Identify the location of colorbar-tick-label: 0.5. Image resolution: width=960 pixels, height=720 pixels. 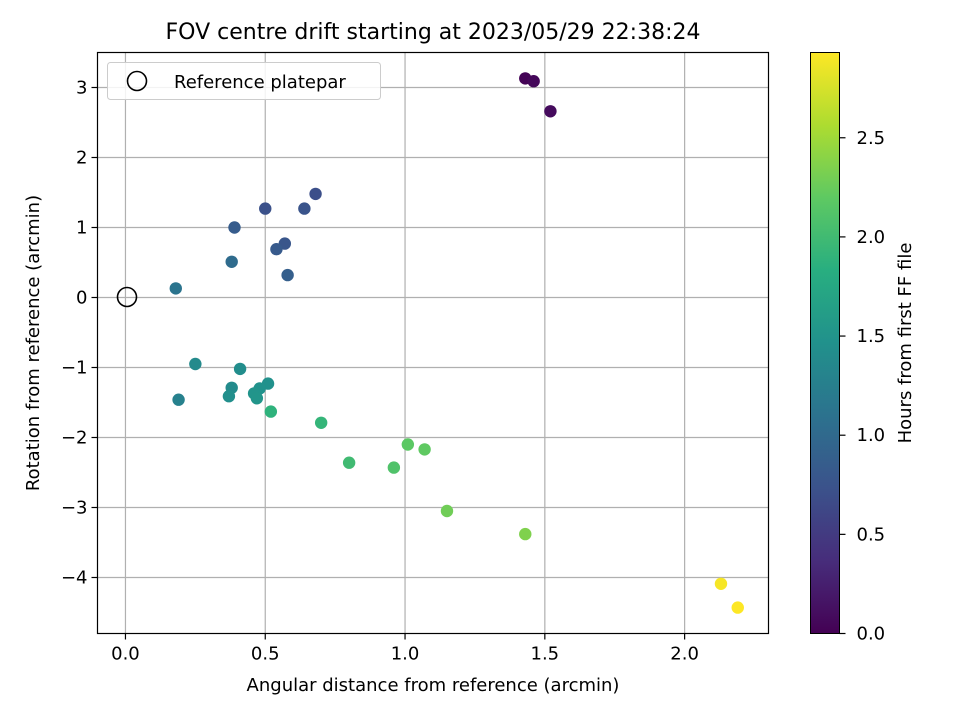
(871, 534).